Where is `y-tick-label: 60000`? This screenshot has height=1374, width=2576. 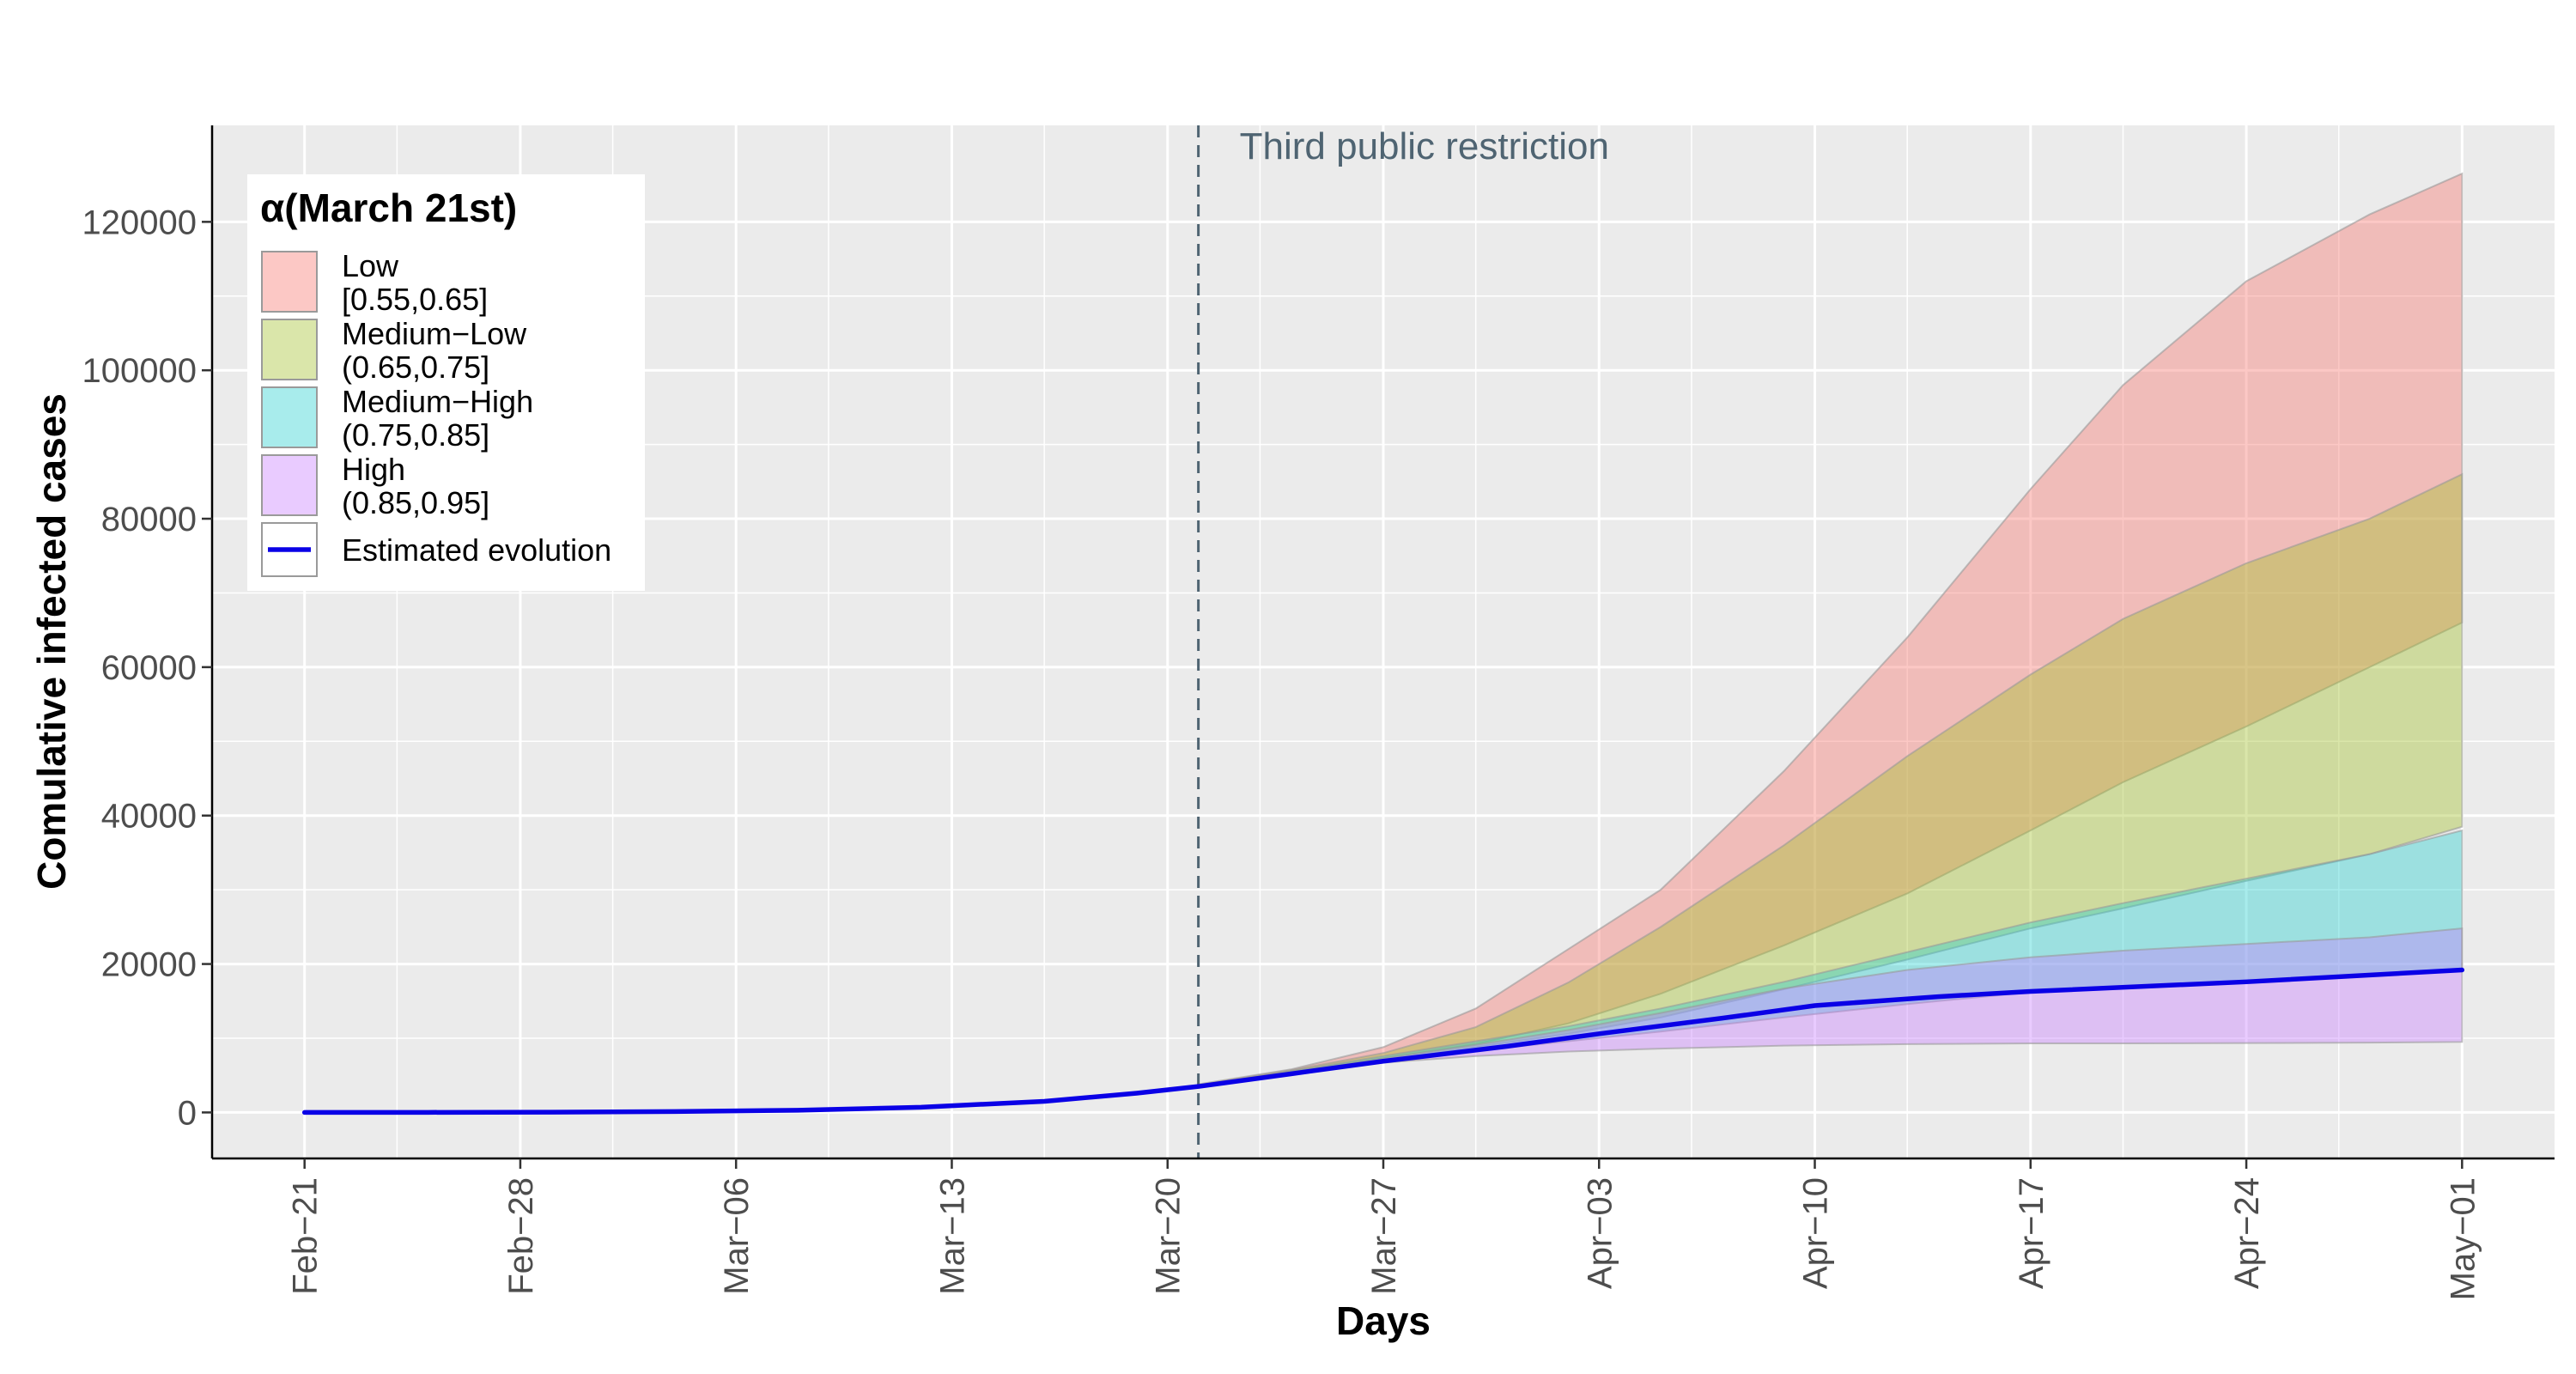
y-tick-label: 60000 is located at coordinates (149, 668).